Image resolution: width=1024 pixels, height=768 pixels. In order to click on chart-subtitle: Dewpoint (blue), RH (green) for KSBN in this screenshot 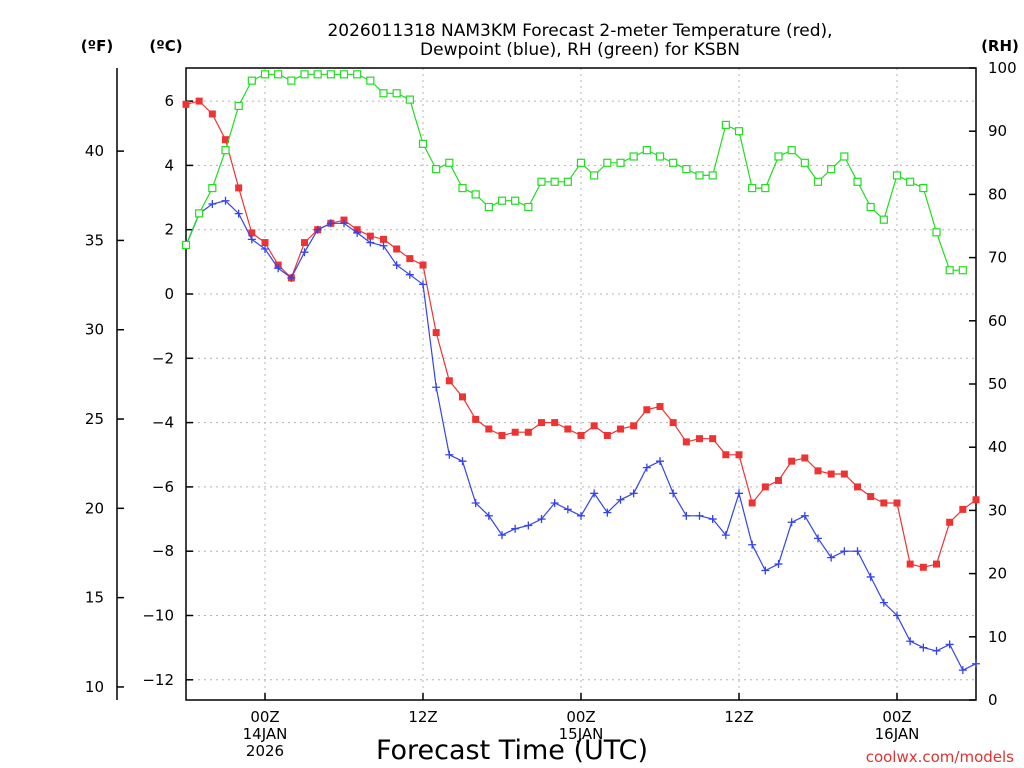, I will do `click(580, 50)`.